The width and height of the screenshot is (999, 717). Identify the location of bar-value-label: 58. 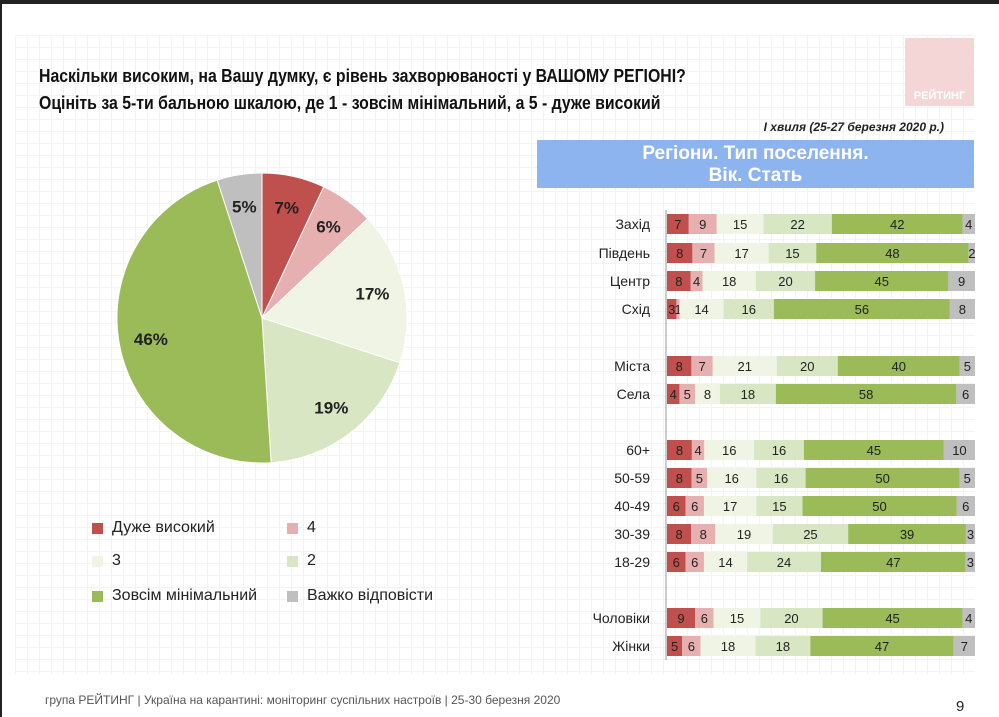
(866, 394).